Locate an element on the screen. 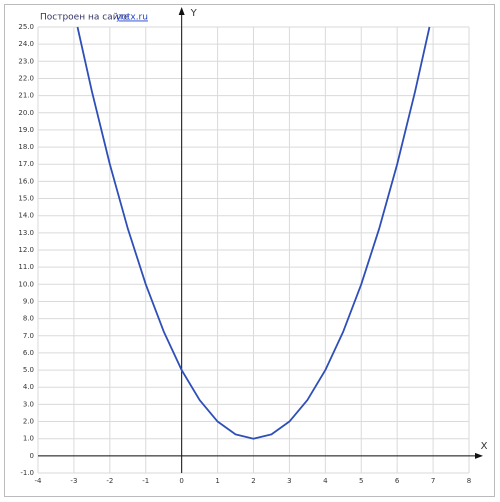 This screenshot has height=502, width=500. x-tick-label: 5 is located at coordinates (361, 481).